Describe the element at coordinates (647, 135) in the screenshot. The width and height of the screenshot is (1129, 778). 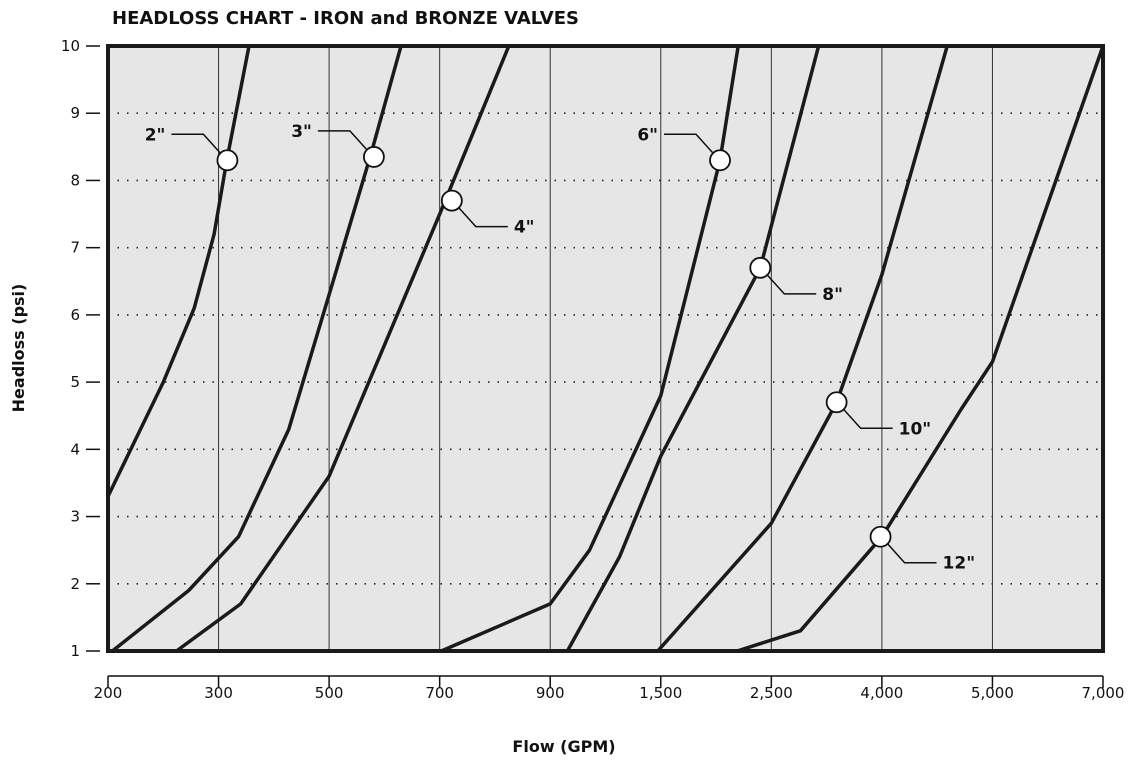
I see `series-label: 6"` at that location.